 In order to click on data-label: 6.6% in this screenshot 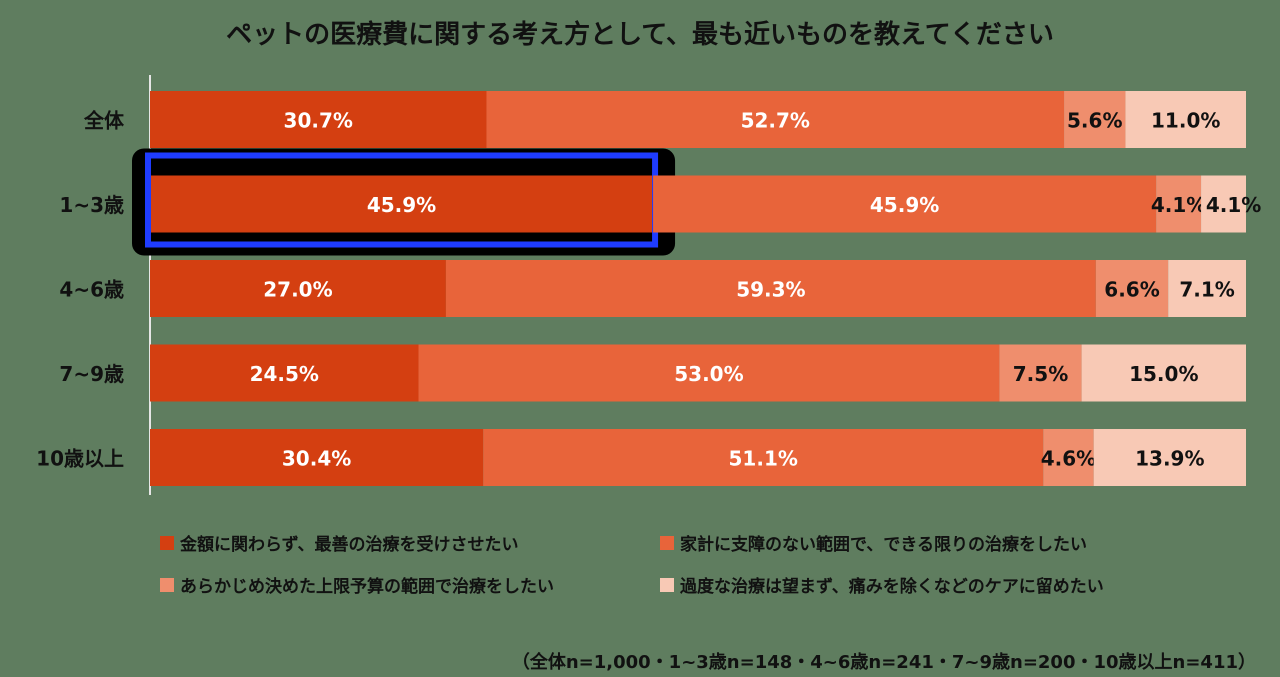, I will do `click(1131, 290)`.